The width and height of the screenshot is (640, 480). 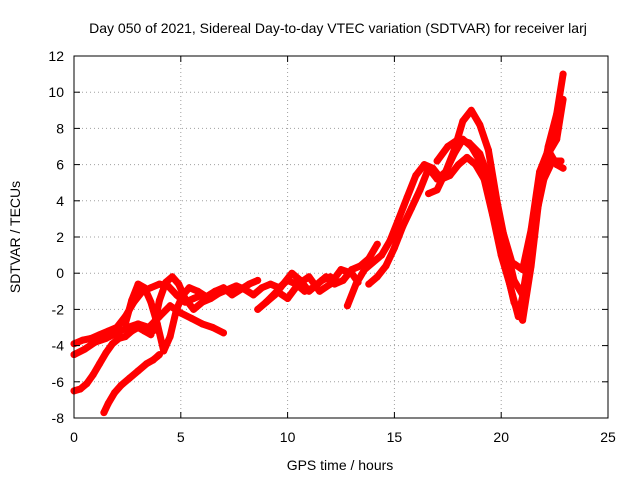 I want to click on y-tick-label: -4, so click(x=58, y=346).